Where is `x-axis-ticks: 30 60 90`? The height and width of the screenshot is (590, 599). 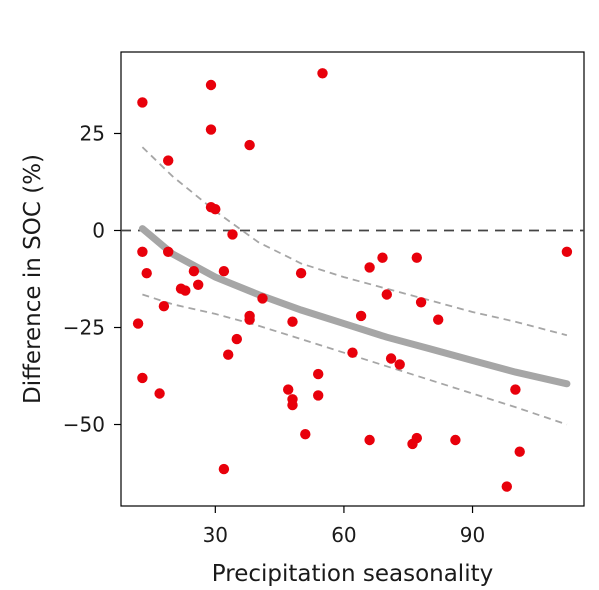
x-axis-ticks: 30 60 90 is located at coordinates (344, 526).